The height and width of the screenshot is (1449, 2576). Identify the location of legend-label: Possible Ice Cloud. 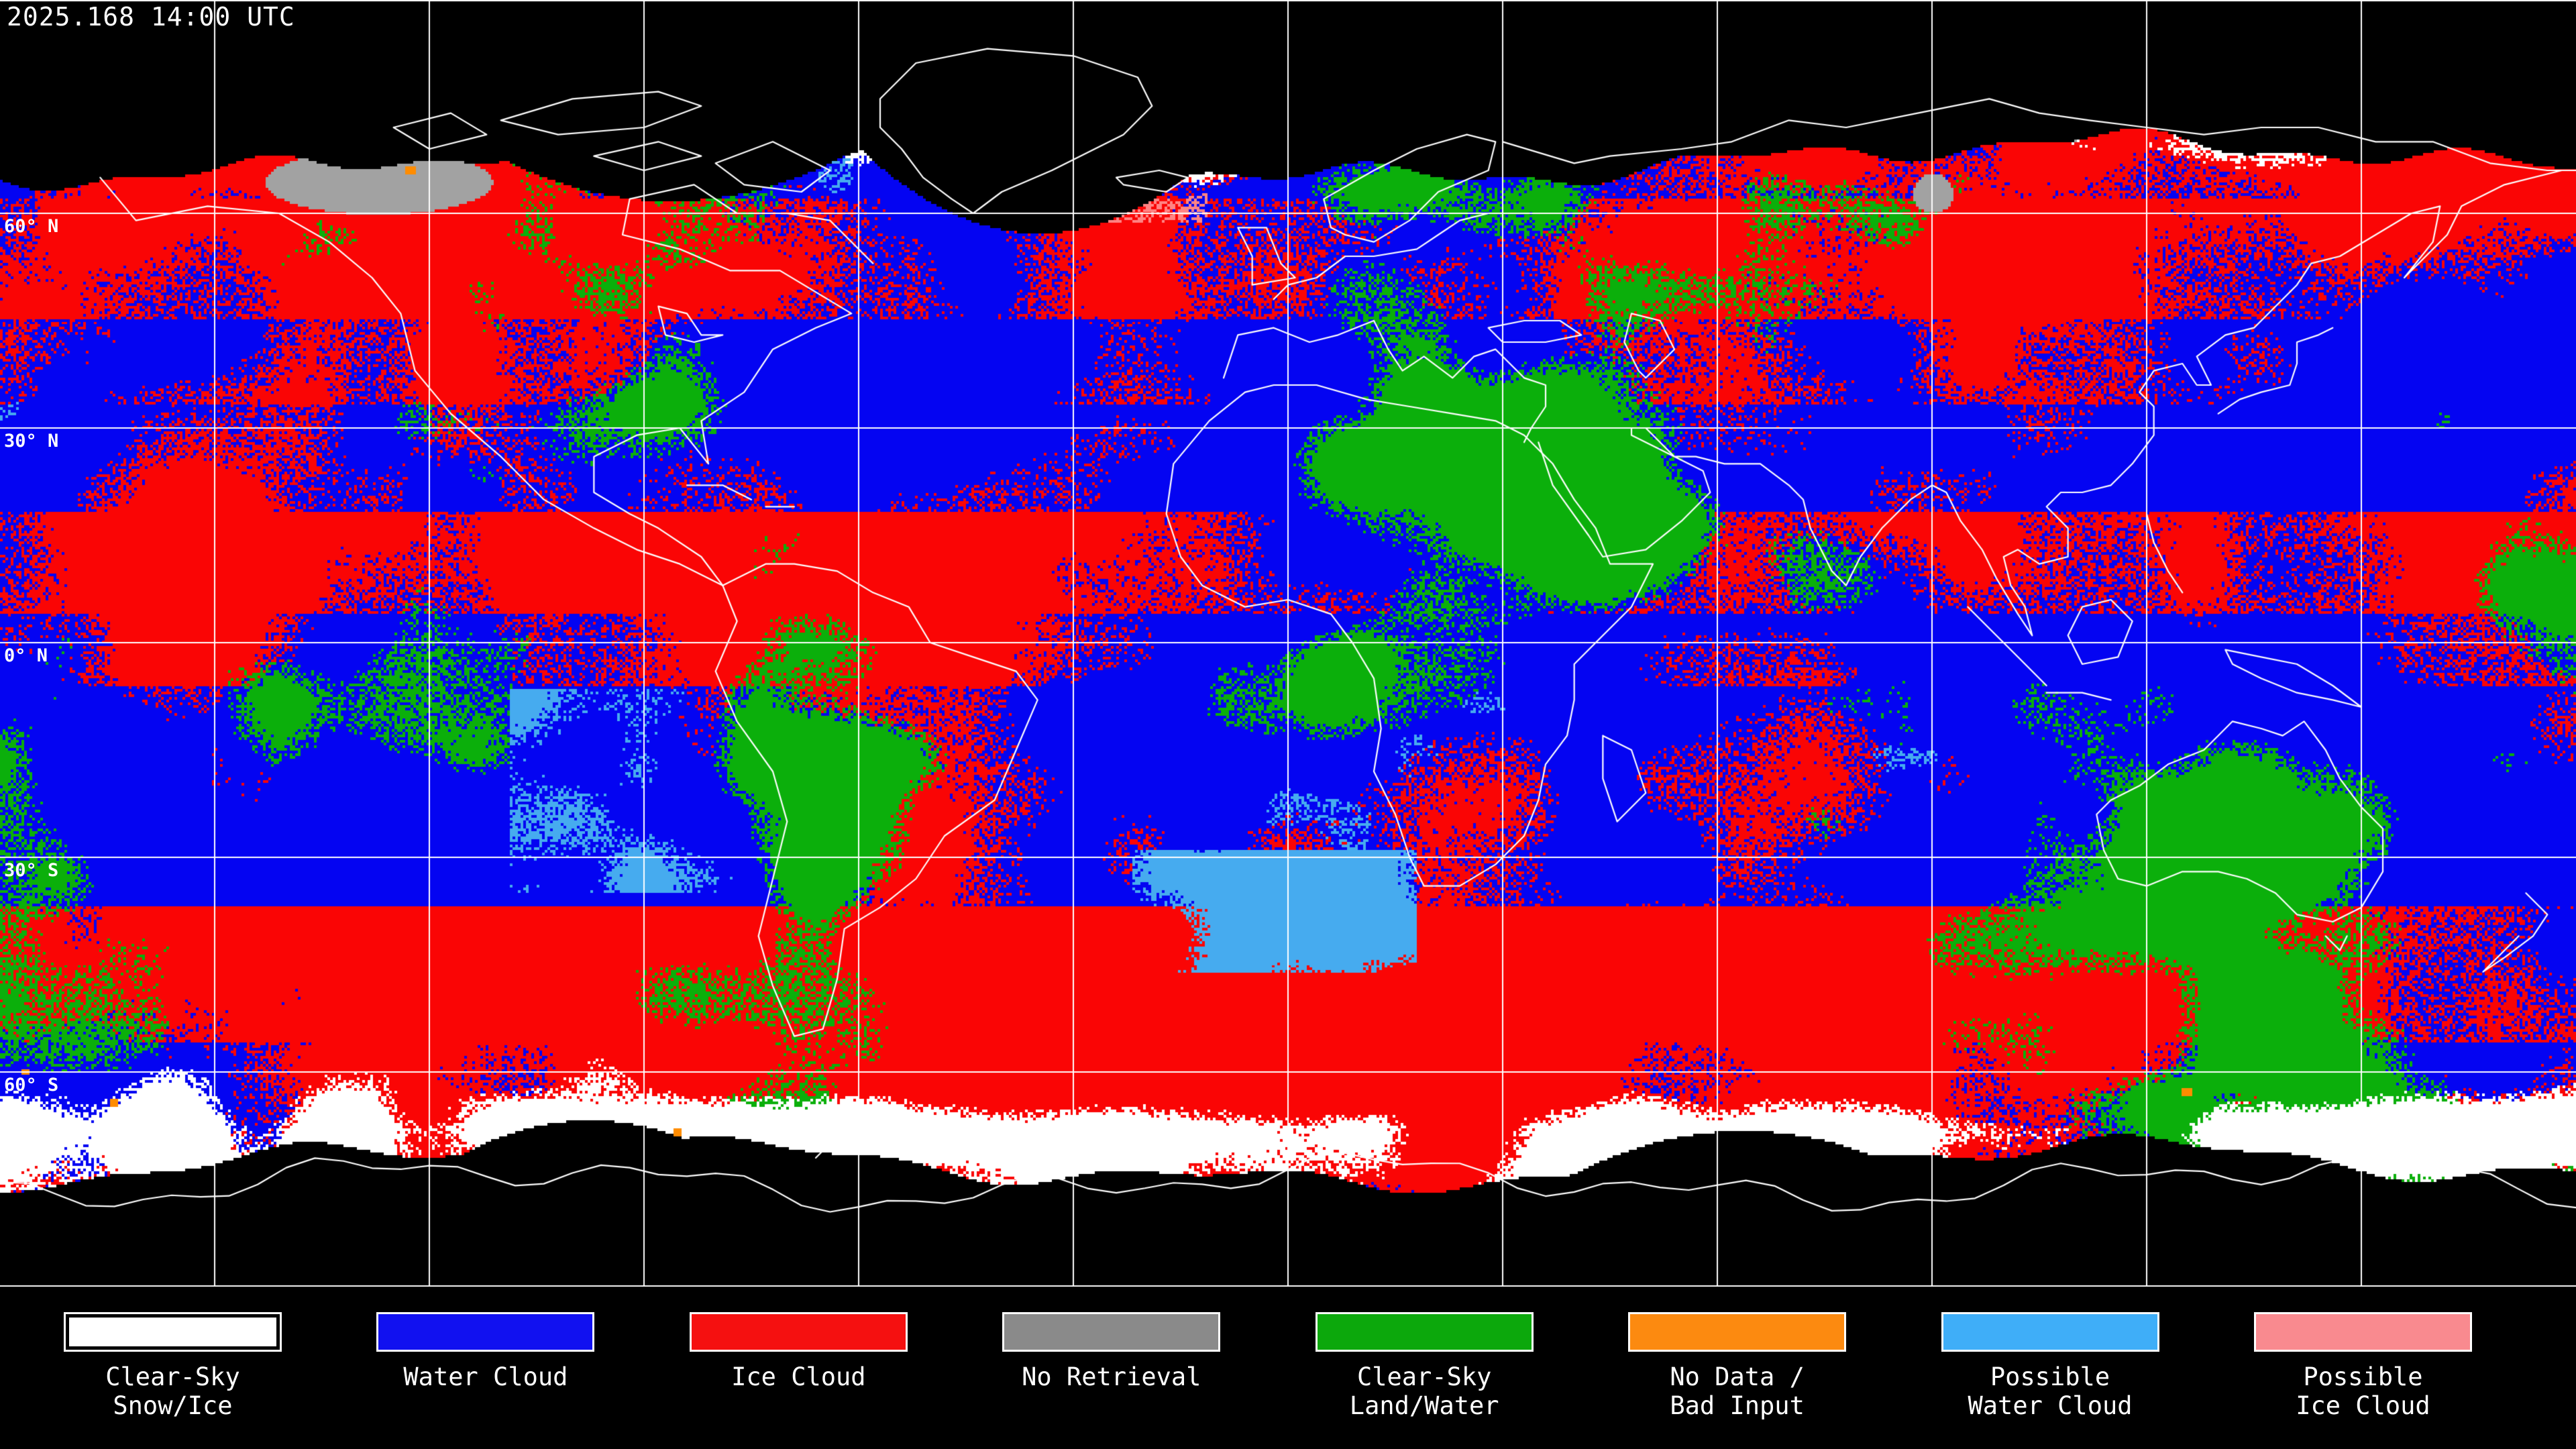
(2363, 1391).